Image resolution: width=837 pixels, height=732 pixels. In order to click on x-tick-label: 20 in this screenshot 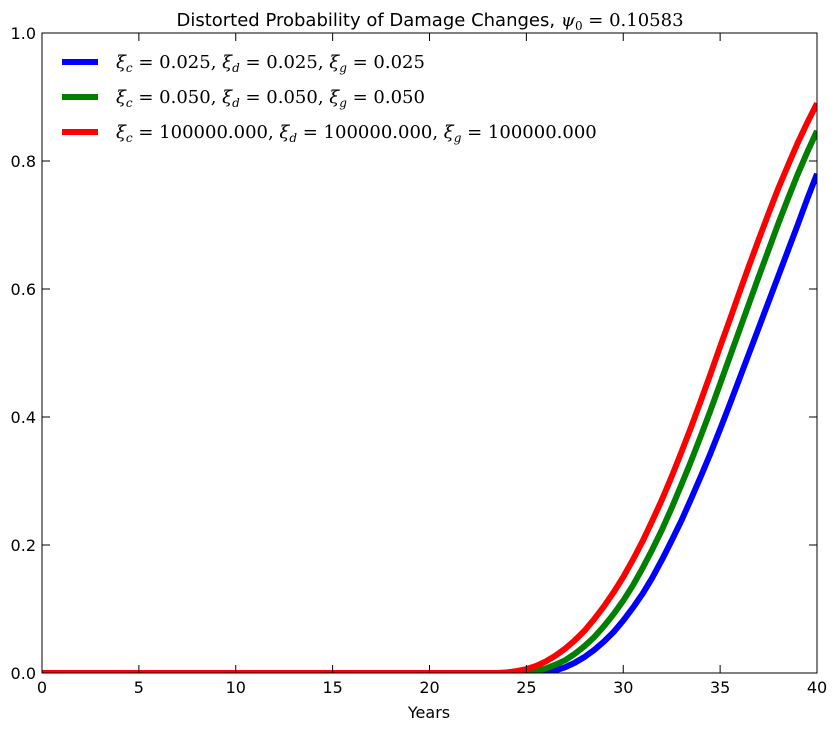, I will do `click(429, 687)`.